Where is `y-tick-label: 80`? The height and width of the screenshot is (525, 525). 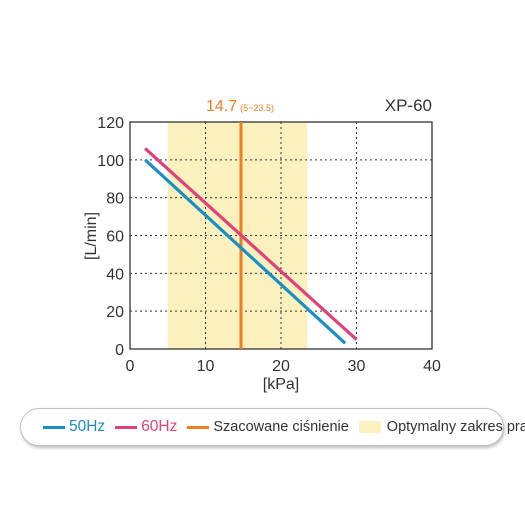
y-tick-label: 80 is located at coordinates (115, 199).